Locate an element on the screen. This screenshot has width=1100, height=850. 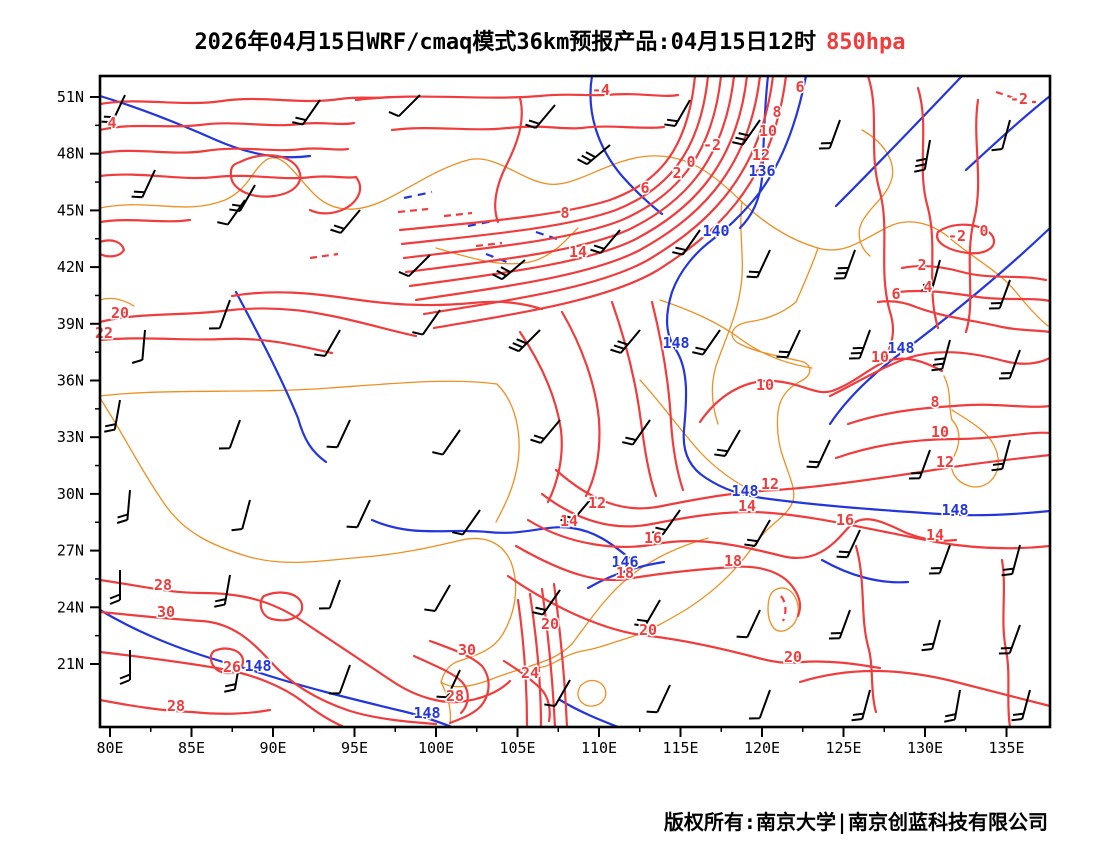
lat-tick-label: 39N is located at coordinates (70, 324).